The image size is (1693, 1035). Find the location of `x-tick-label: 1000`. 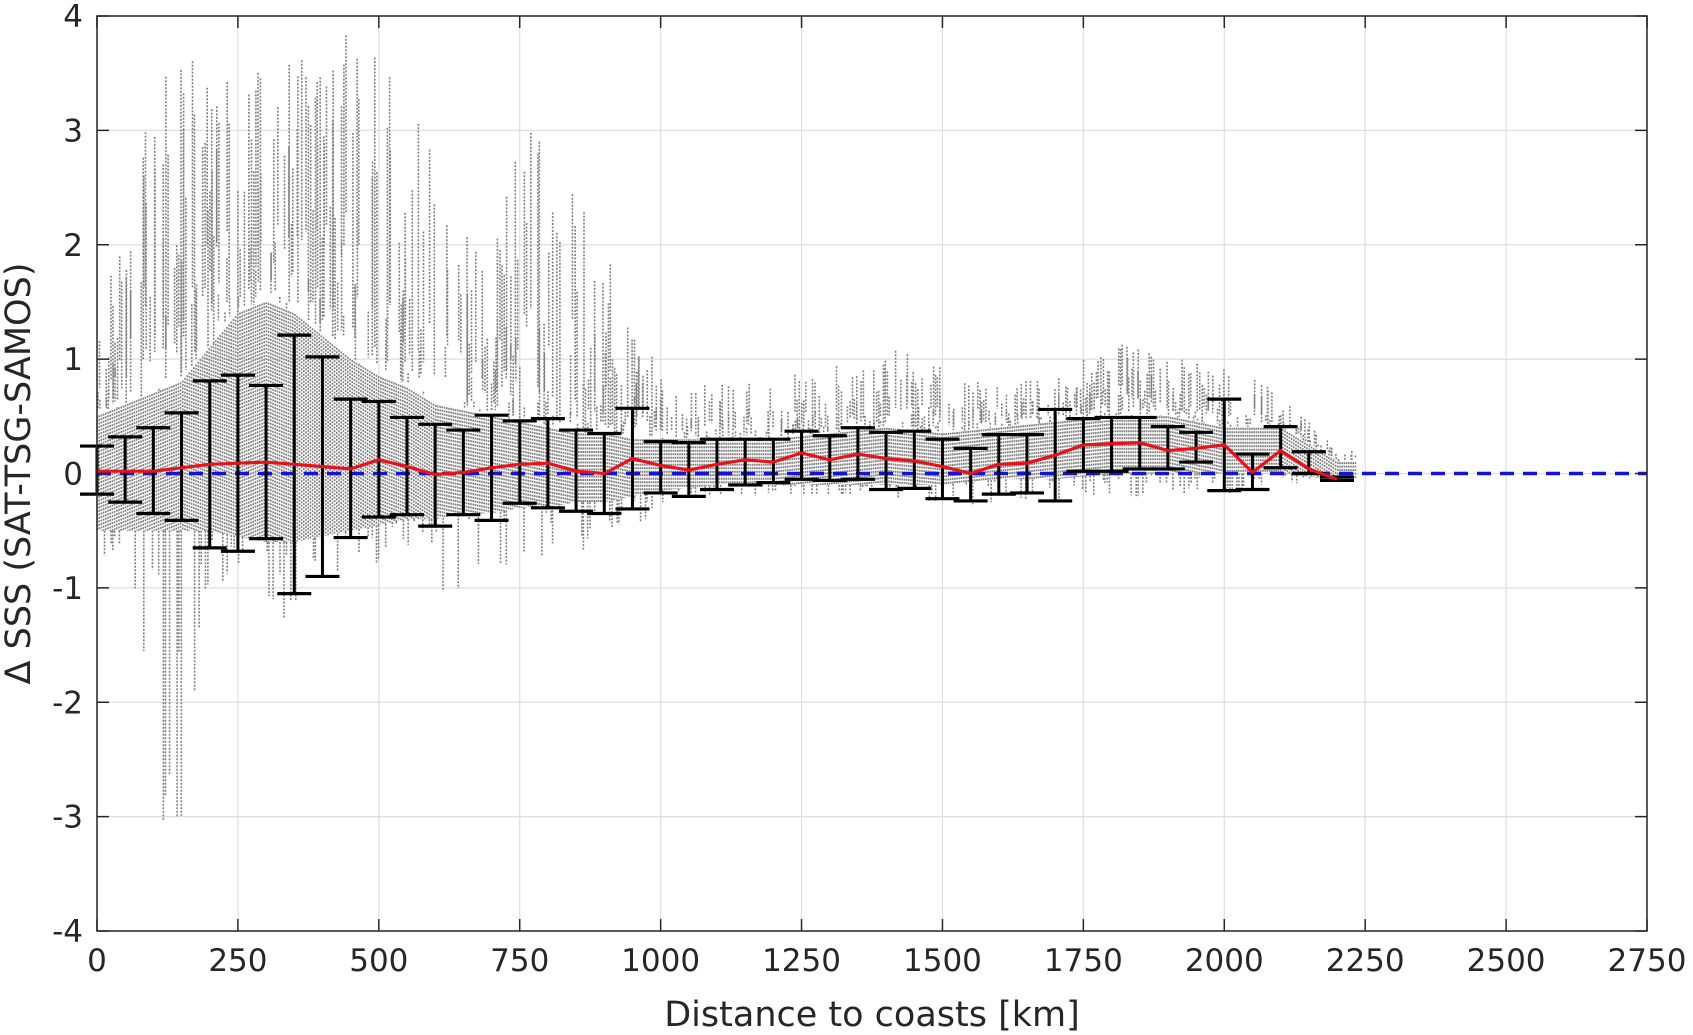

x-tick-label: 1000 is located at coordinates (660, 961).